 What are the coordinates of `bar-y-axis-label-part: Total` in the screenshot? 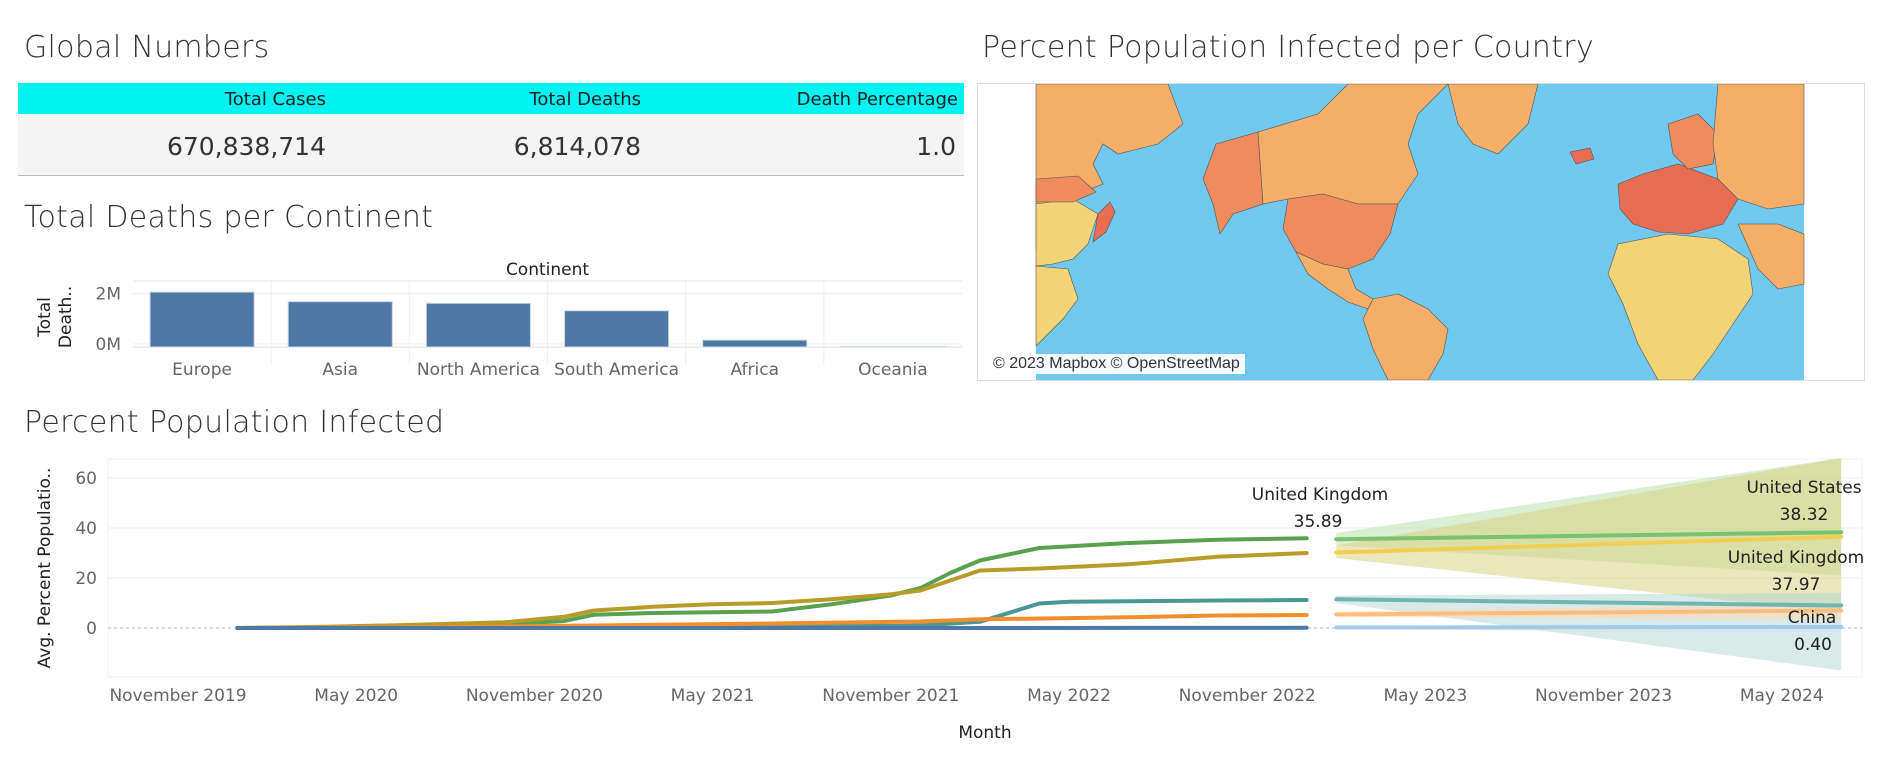 It's located at (45, 317).